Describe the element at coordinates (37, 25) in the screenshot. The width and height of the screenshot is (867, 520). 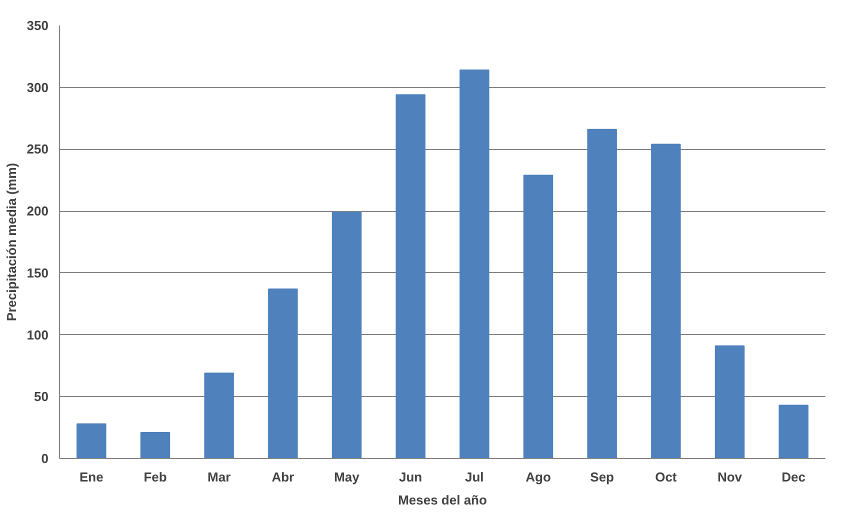
I see `y-tick-label: 350` at that location.